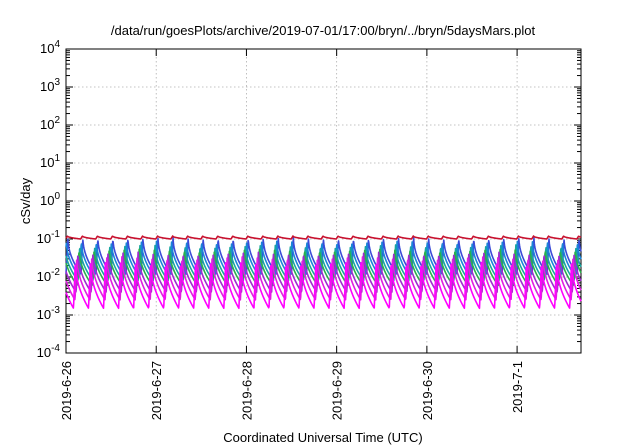 This screenshot has height=448, width=640. Describe the element at coordinates (50, 47) in the screenshot. I see `y-tick-label: 10⁴` at that location.